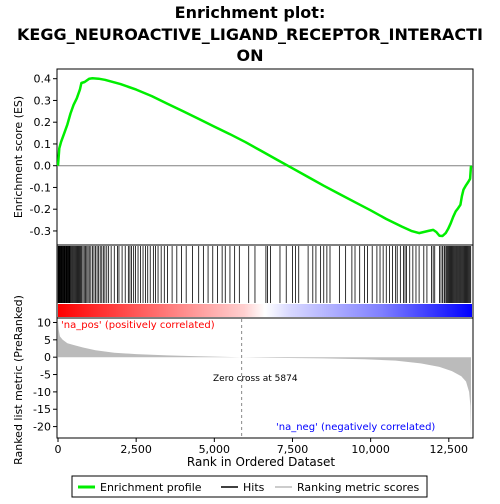  Describe the element at coordinates (264, 274) in the screenshot. I see `hits-group` at that location.